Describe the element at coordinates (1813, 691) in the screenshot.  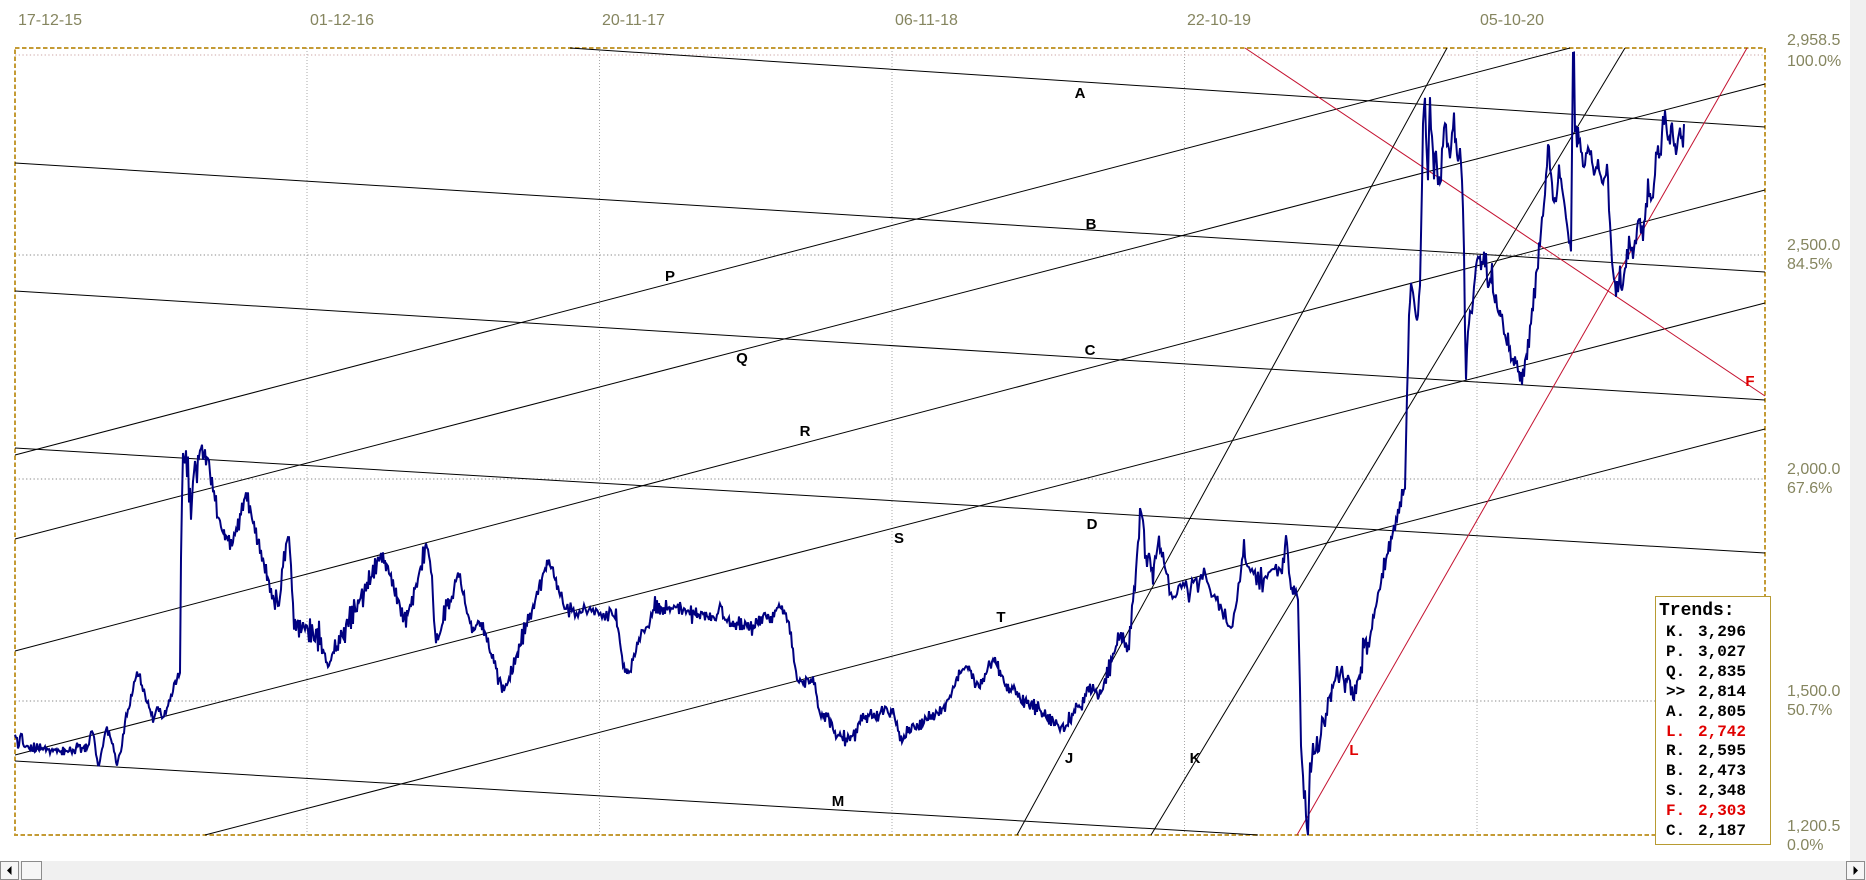
I see `svg-text: 1,500.0` at that location.